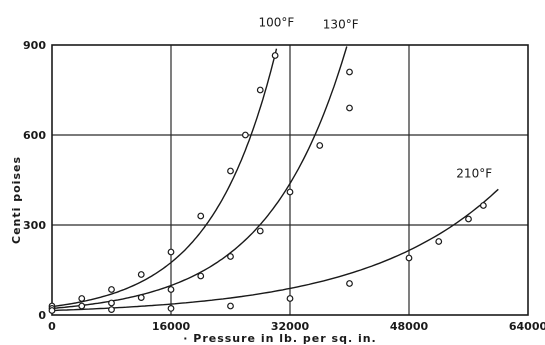 The height and width of the screenshot is (345, 545). I want to click on x-tick-label: 64000, so click(527, 326).